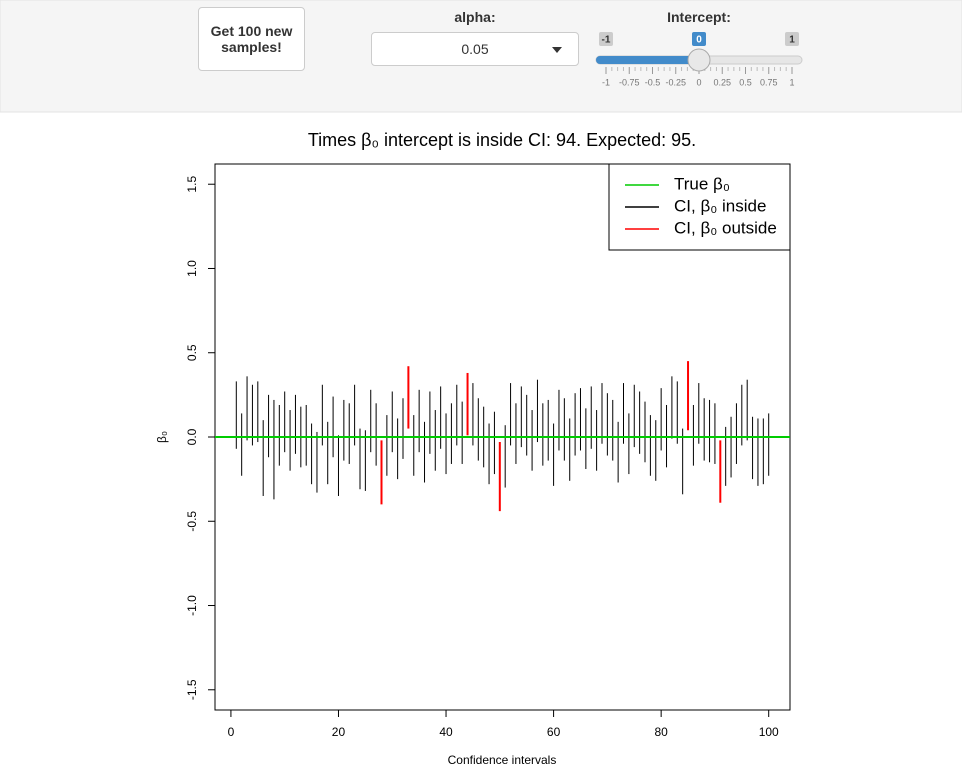 The width and height of the screenshot is (962, 767). Describe the element at coordinates (554, 732) in the screenshot. I see `x-tick-label: 60` at that location.